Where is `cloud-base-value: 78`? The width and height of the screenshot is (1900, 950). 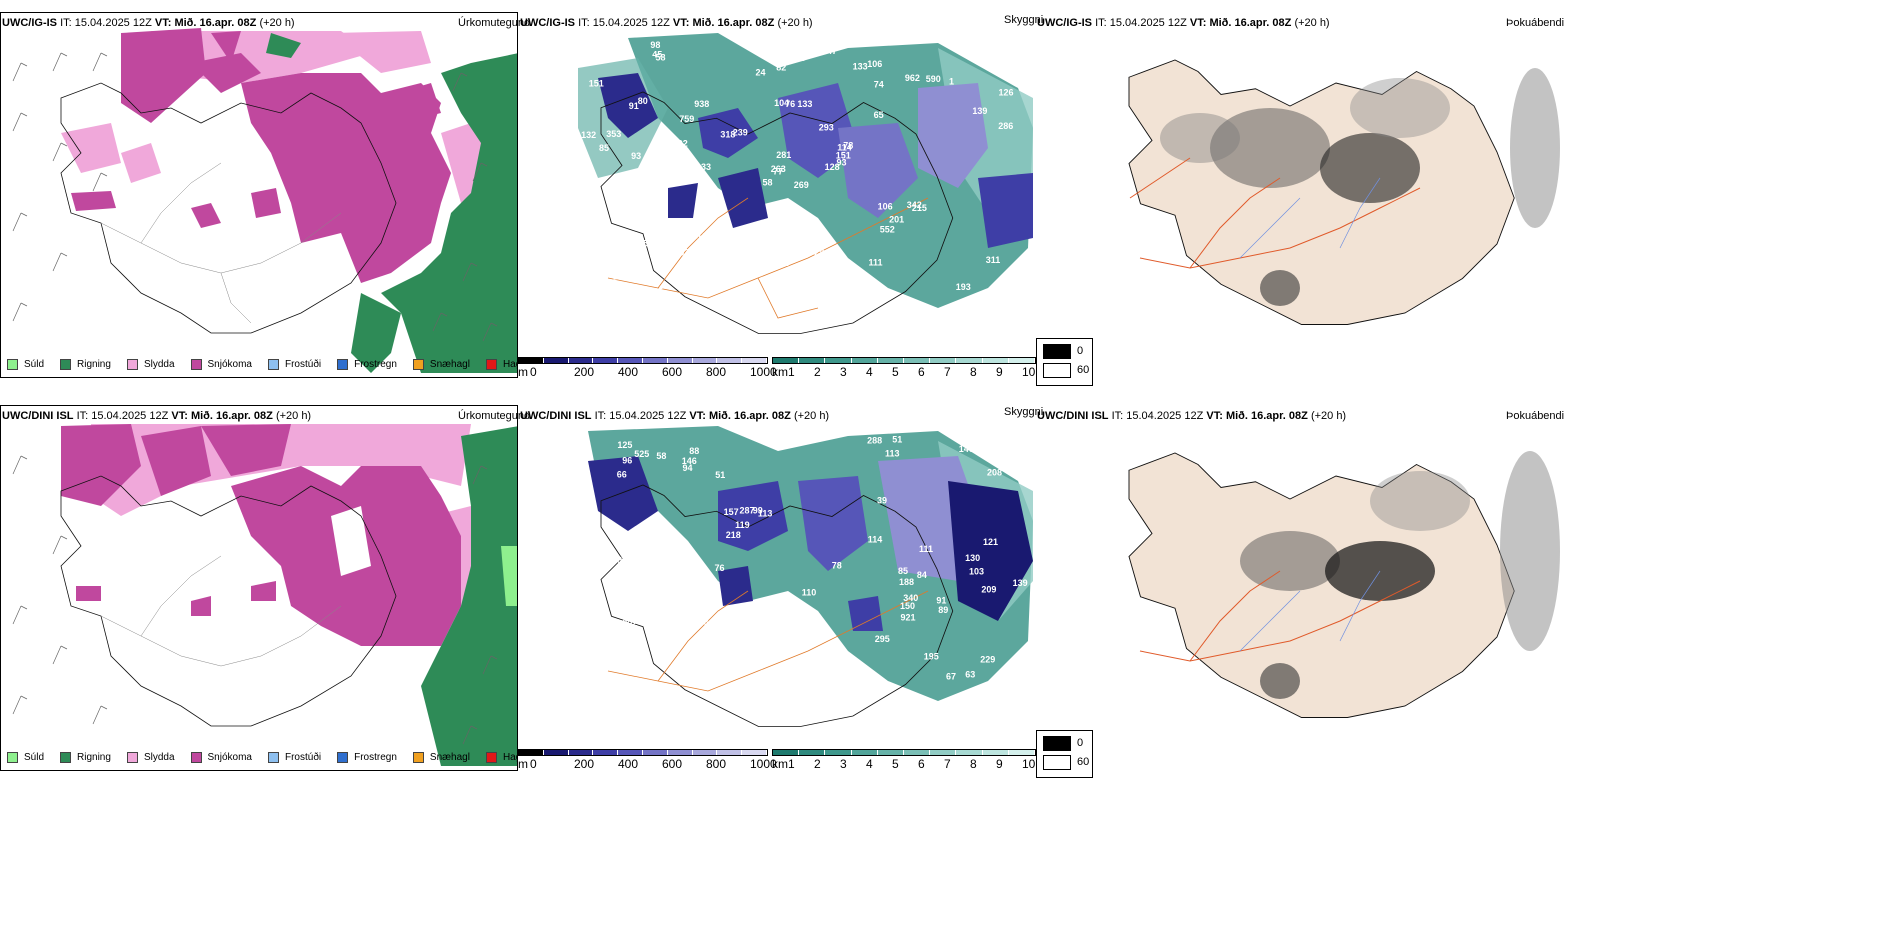
cloud-base-value: 78 is located at coordinates (848, 145).